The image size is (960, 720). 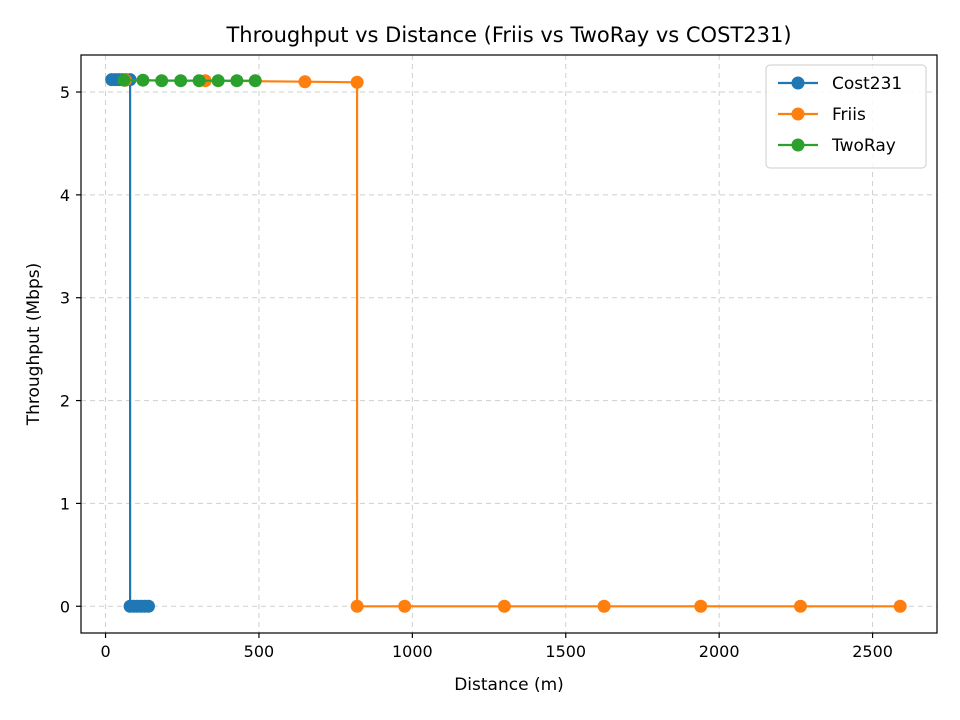 What do you see at coordinates (412, 651) in the screenshot?
I see `x-tick-label: 1000` at bounding box center [412, 651].